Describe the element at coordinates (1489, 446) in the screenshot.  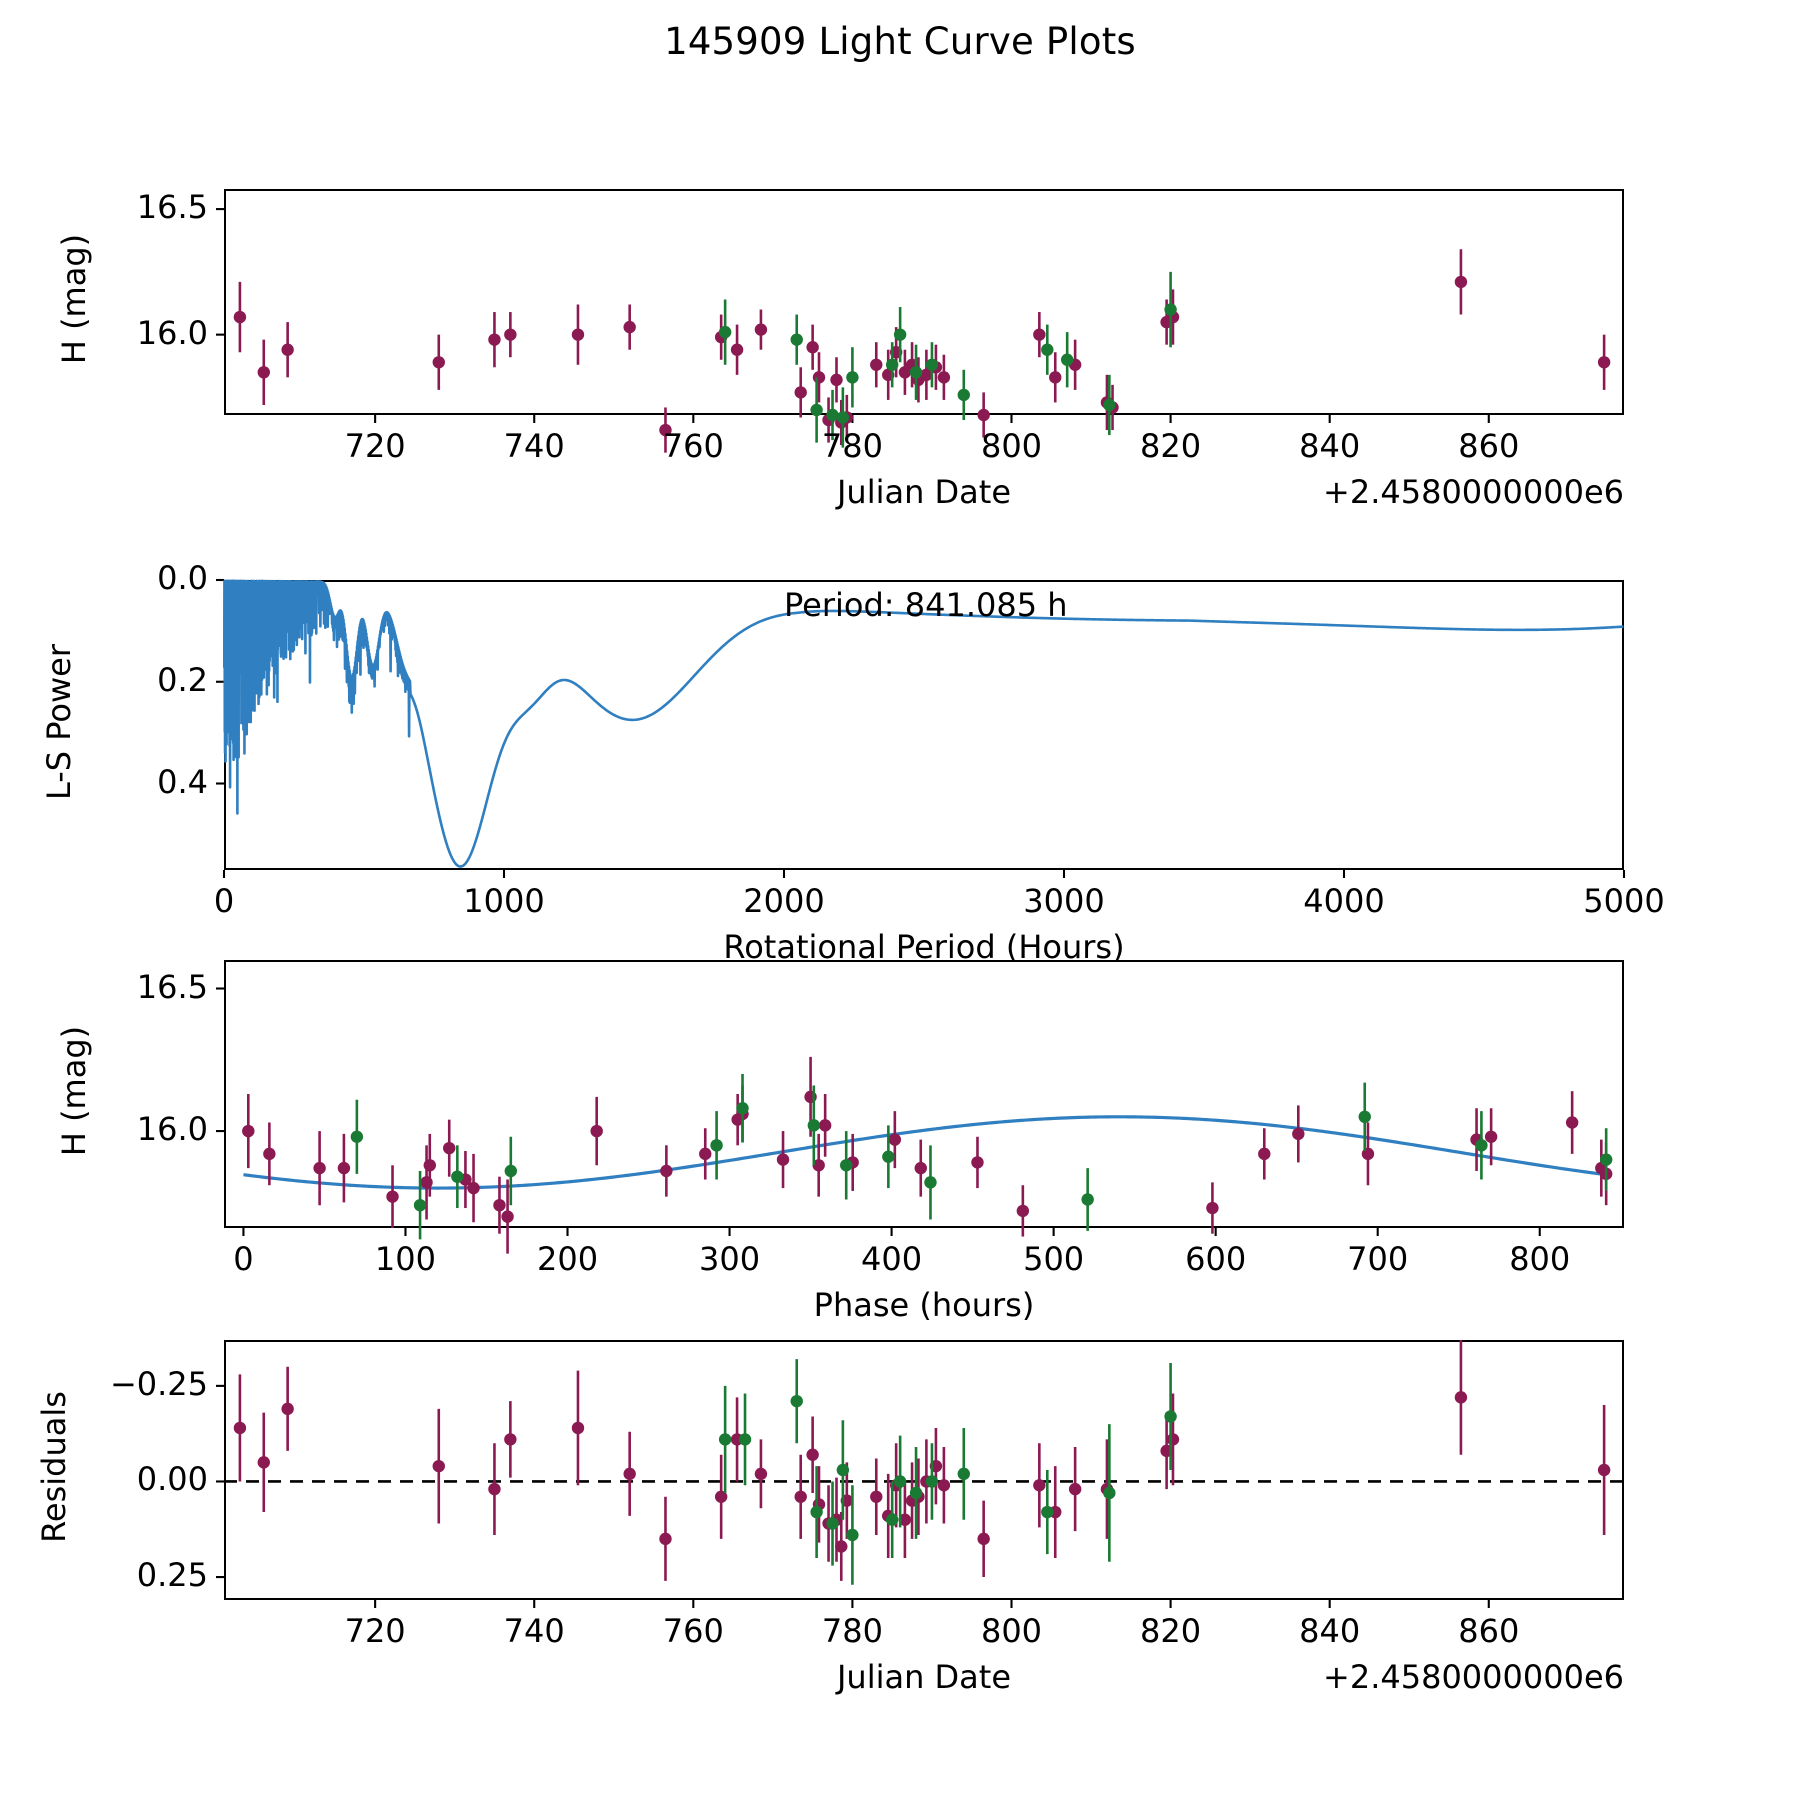
I see `lightcurve-xtick-label: 860` at that location.